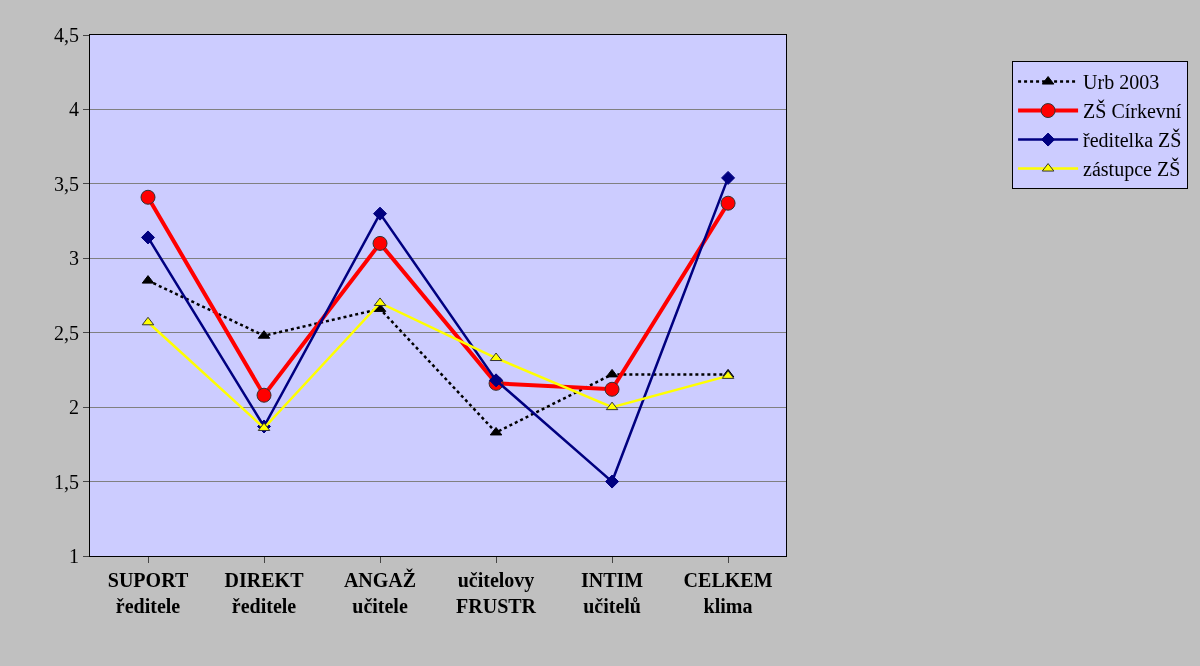 The width and height of the screenshot is (1200, 666). What do you see at coordinates (66, 481) in the screenshot?
I see `y-tick-label: 1,5` at bounding box center [66, 481].